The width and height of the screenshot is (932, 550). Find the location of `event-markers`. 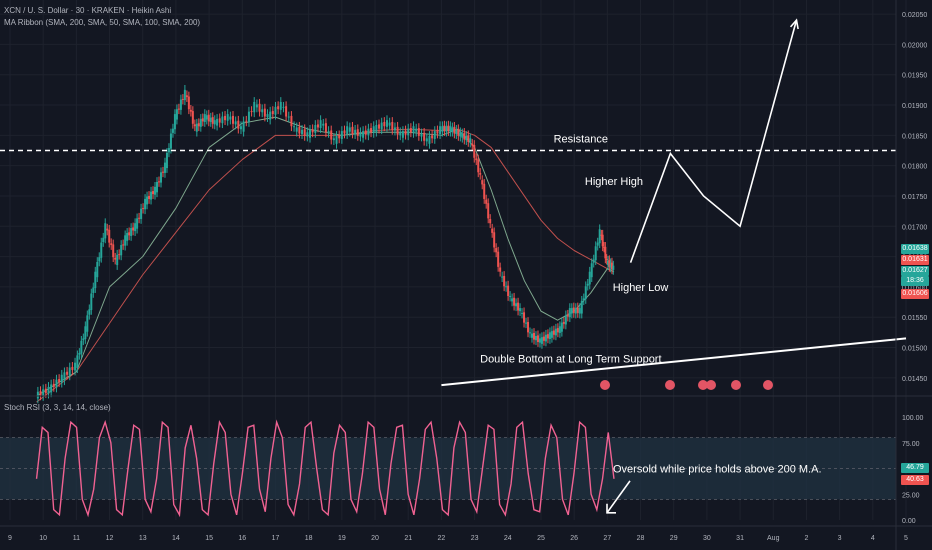

event-markers is located at coordinates (686, 385).